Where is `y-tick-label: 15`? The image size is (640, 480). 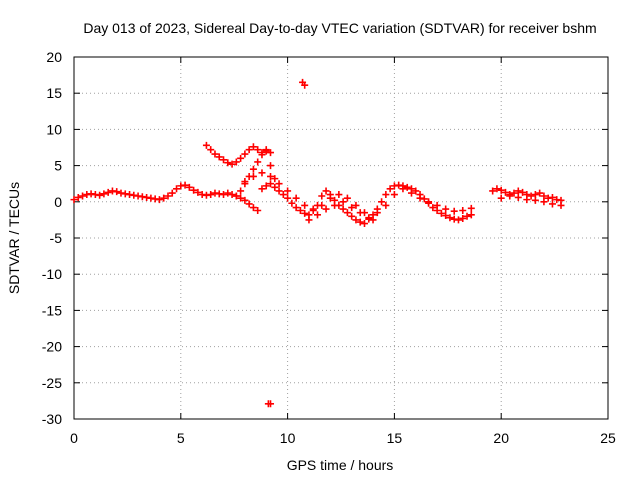 y-tick-label: 15 is located at coordinates (54, 93).